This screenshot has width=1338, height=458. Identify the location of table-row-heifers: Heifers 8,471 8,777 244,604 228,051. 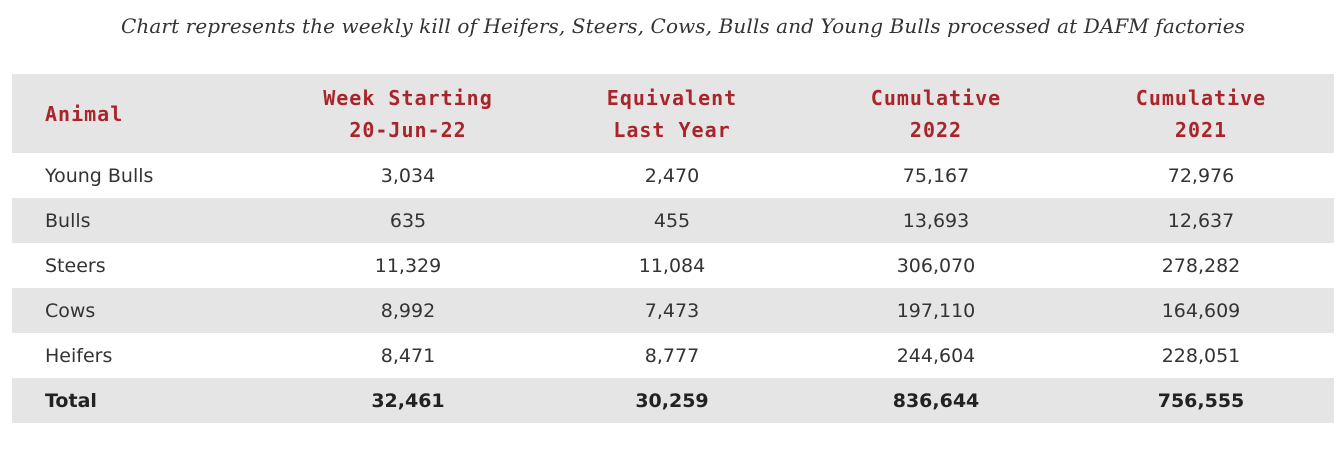
(673, 355).